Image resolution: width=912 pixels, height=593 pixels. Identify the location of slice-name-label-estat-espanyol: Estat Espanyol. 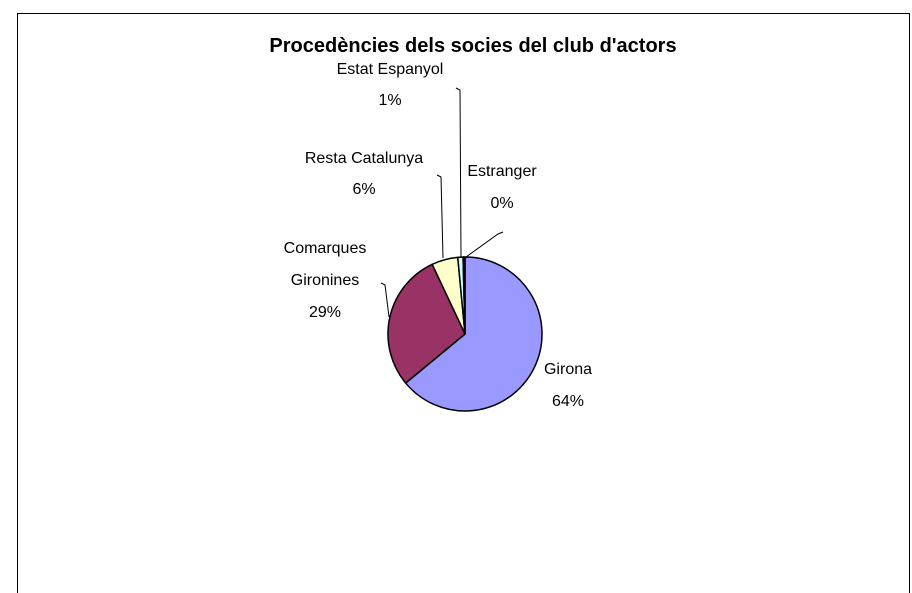
(390, 69).